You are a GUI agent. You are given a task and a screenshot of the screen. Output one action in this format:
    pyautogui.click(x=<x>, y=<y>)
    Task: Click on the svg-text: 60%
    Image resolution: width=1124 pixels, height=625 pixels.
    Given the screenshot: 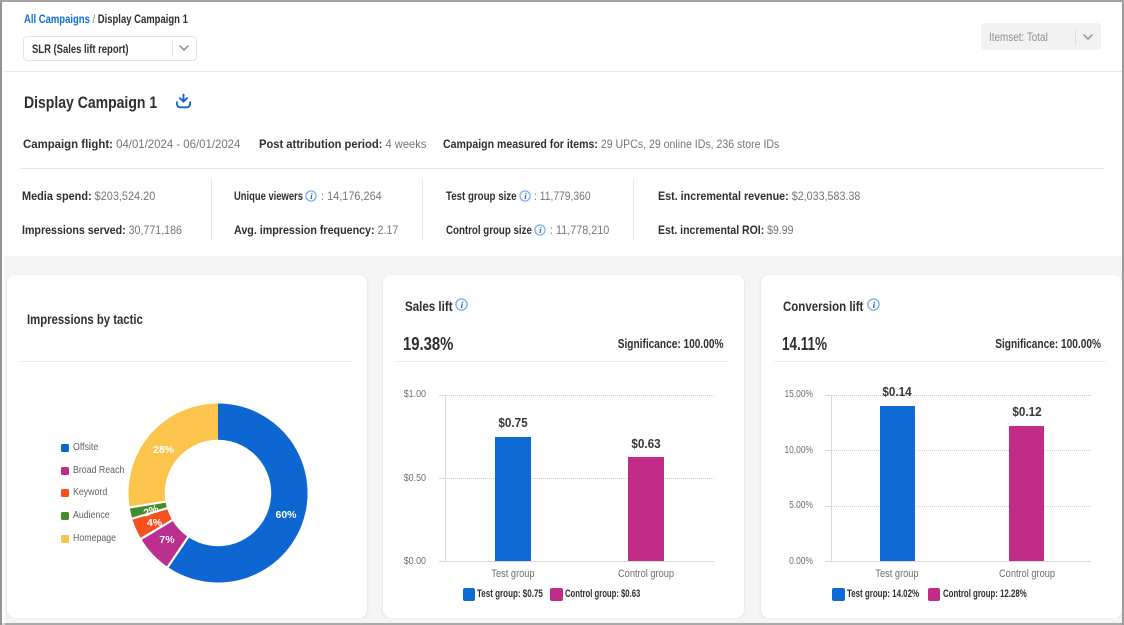 What is the action you would take?
    pyautogui.click(x=286, y=515)
    